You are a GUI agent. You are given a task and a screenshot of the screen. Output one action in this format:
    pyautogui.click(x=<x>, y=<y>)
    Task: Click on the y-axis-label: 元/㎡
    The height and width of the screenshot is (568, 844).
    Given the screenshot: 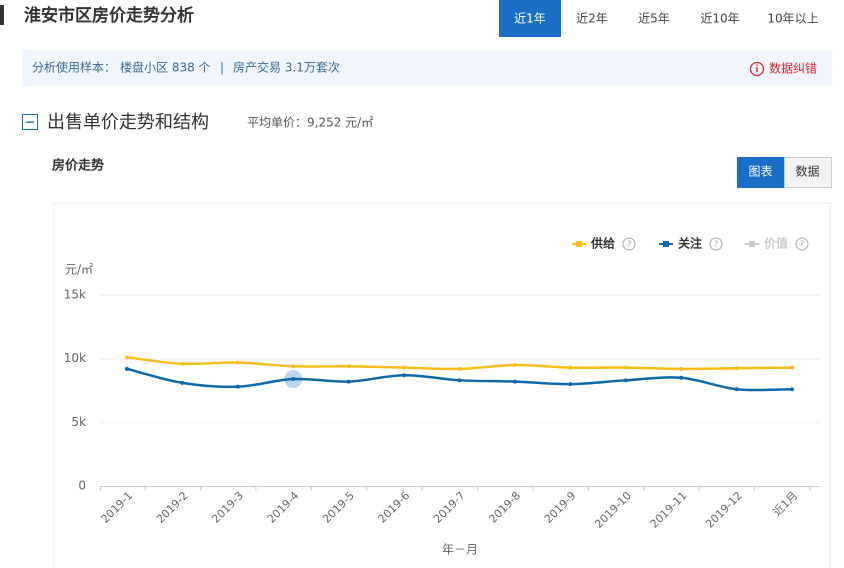 What is the action you would take?
    pyautogui.click(x=79, y=270)
    